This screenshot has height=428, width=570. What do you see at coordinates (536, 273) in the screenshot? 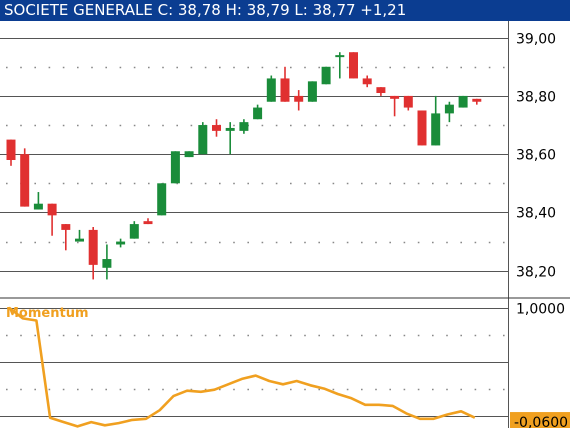
I see `price-tick-label: 38,20` at bounding box center [536, 273].